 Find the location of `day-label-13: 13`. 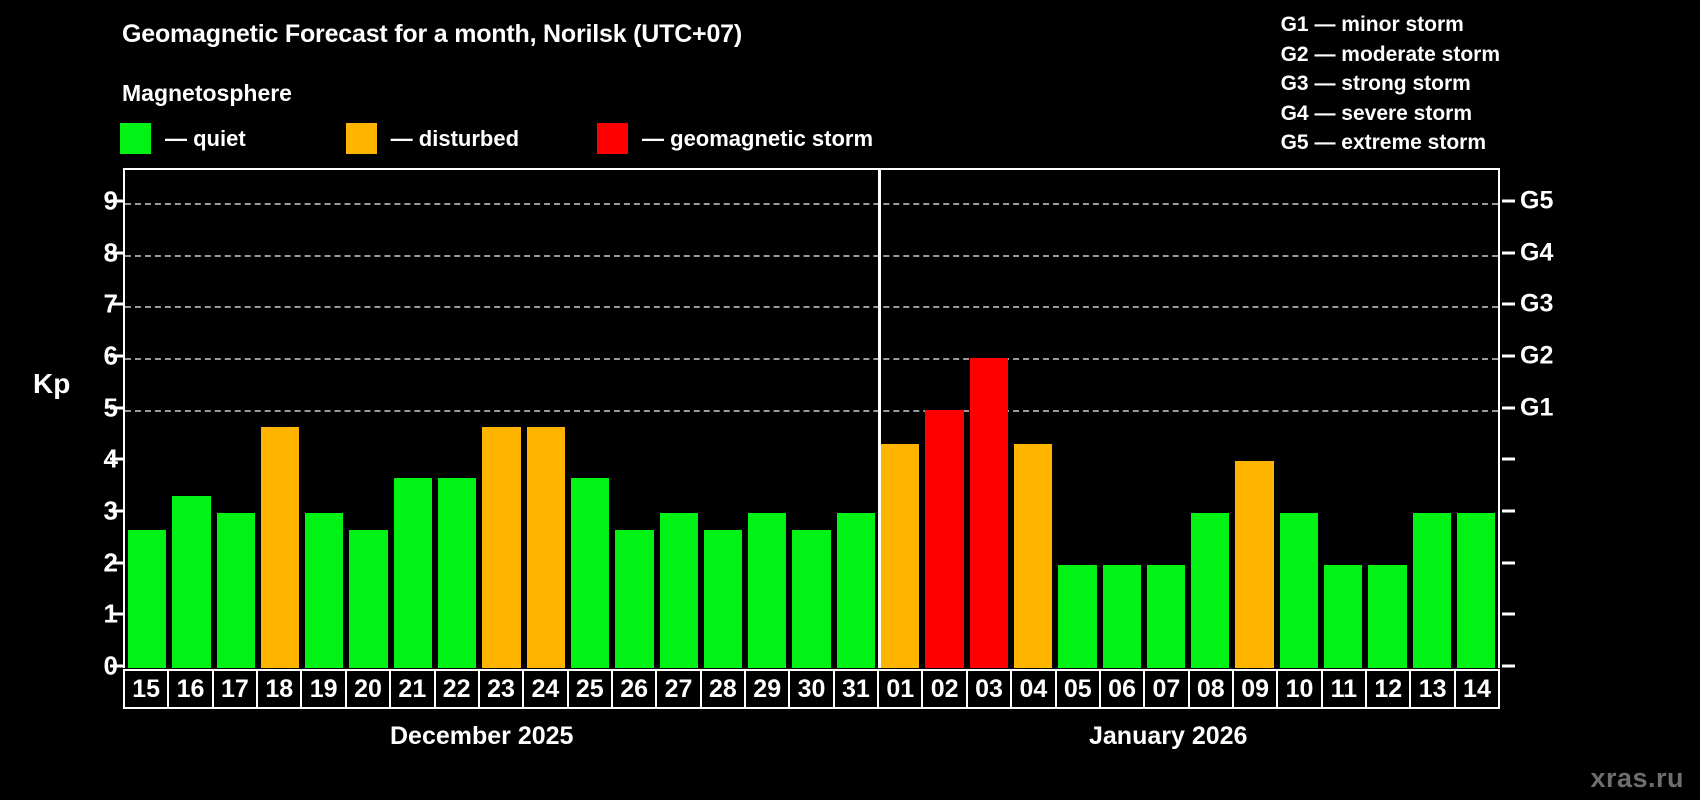

day-label-13: 13 is located at coordinates (1433, 689).